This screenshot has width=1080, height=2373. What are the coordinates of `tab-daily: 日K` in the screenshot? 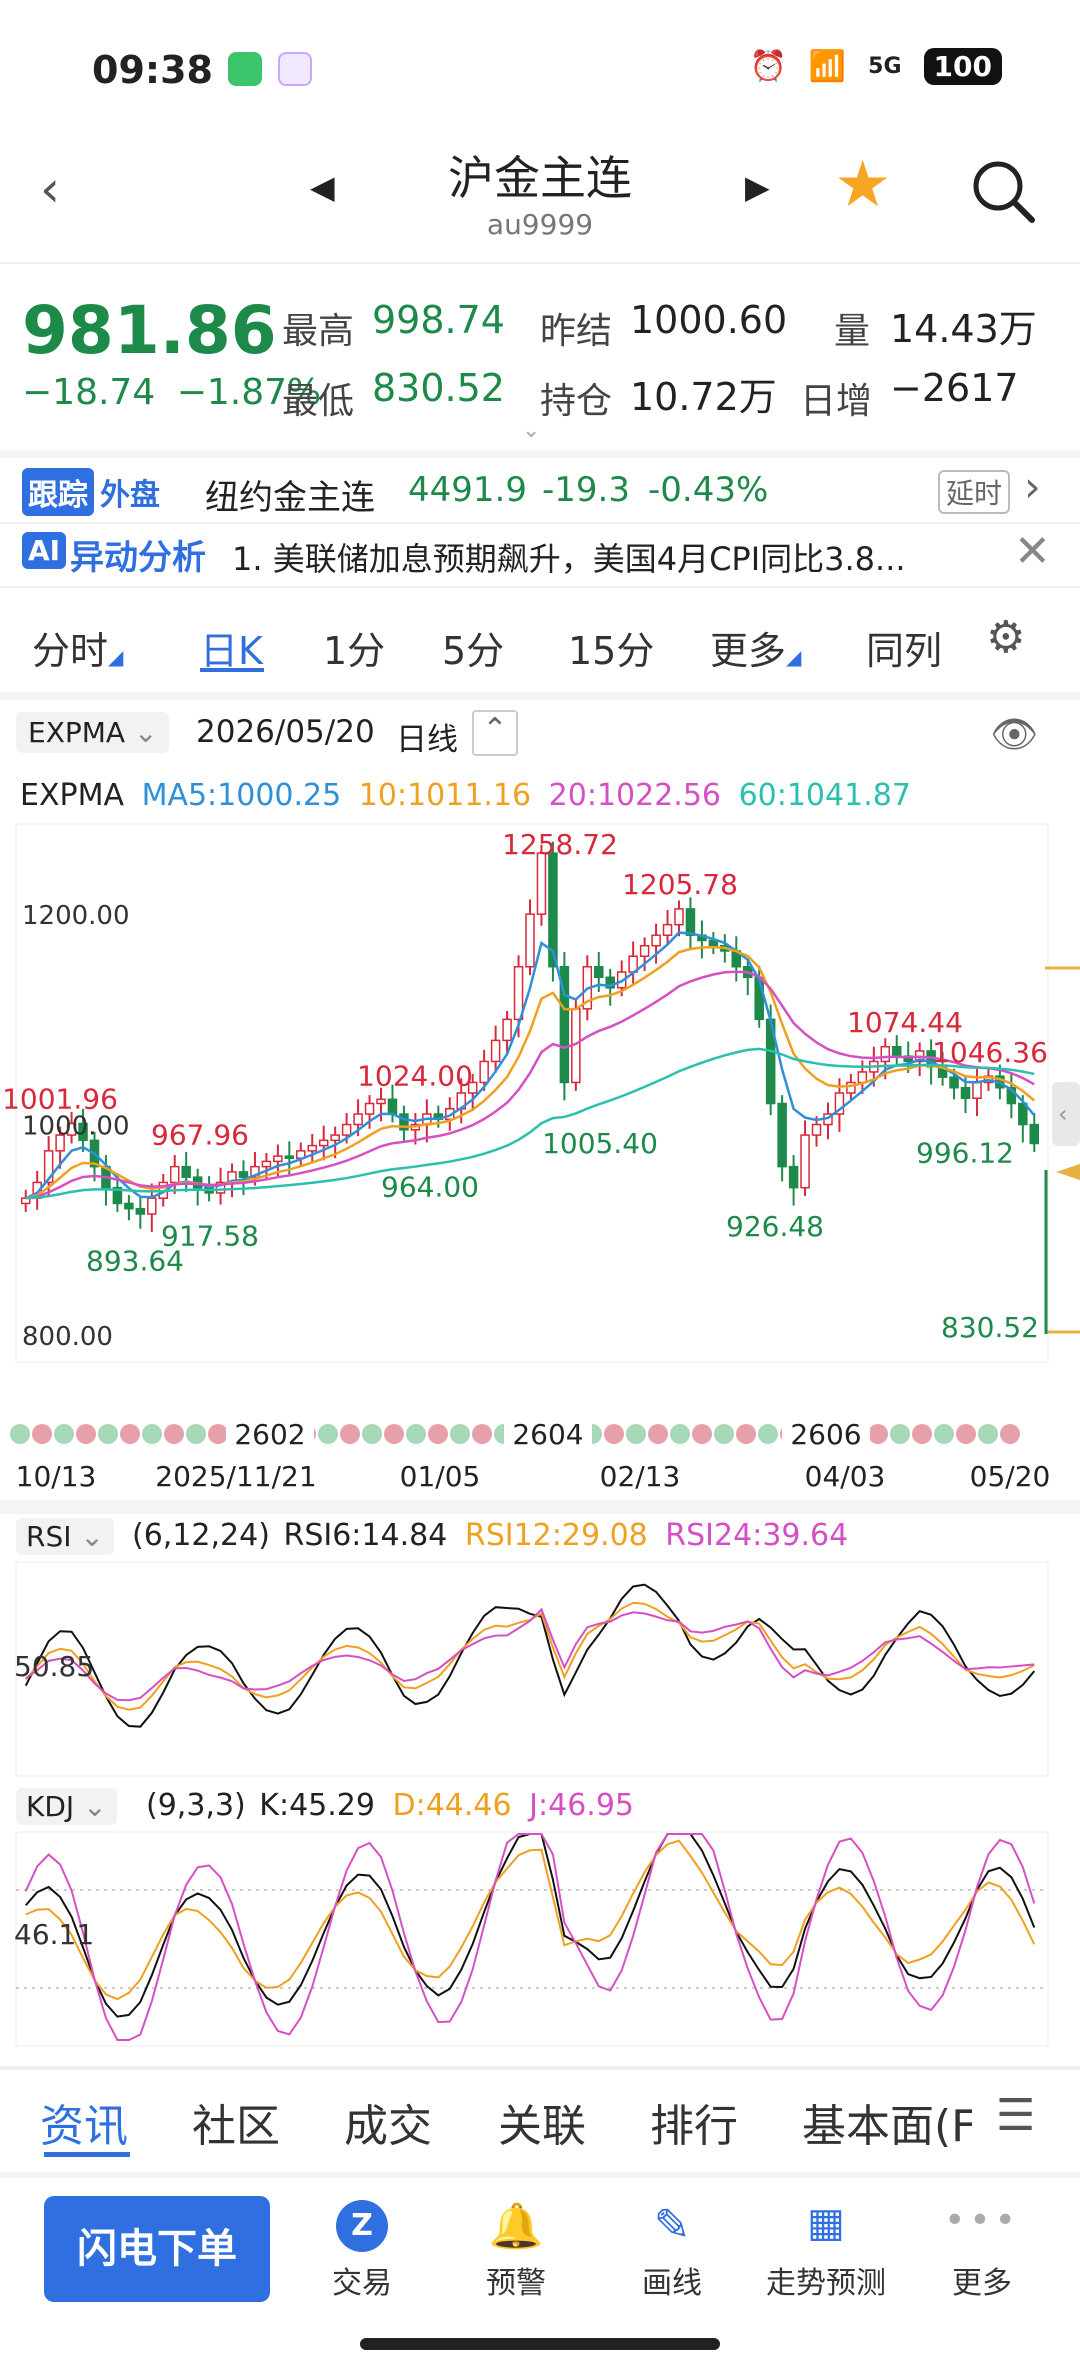 It's located at (231, 651).